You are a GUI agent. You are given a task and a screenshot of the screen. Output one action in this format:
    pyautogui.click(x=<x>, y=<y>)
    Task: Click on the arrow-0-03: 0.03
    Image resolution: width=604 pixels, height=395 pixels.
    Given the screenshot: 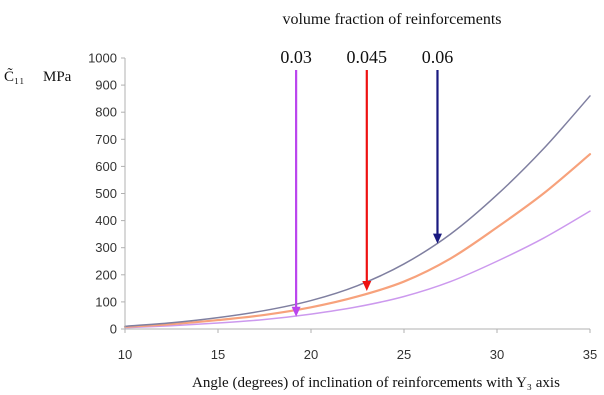 What is the action you would take?
    pyautogui.click(x=296, y=182)
    